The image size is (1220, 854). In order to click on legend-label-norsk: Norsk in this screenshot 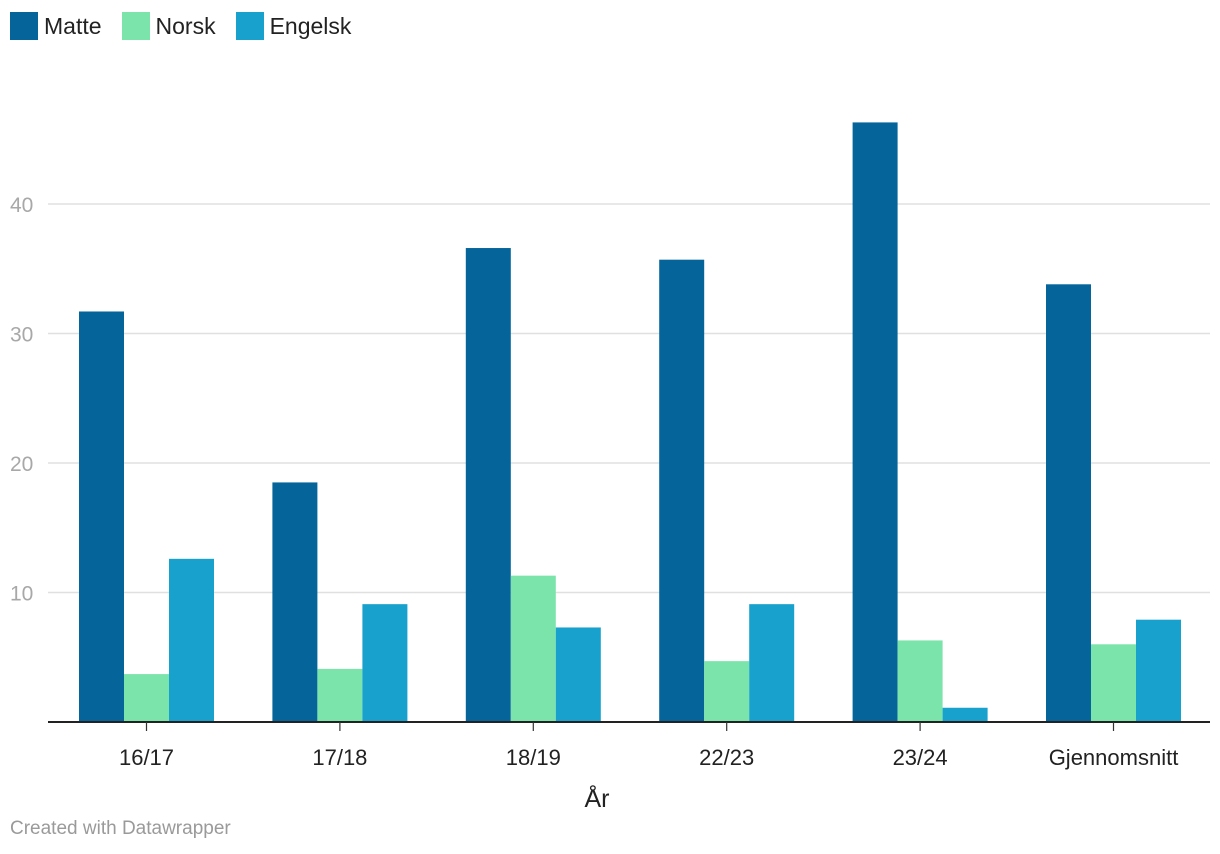, I will do `click(185, 25)`.